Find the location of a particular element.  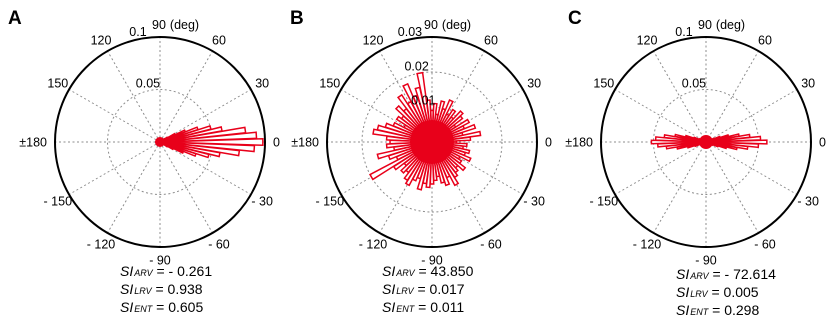

stat-value: = 0.017 is located at coordinates (439, 289).